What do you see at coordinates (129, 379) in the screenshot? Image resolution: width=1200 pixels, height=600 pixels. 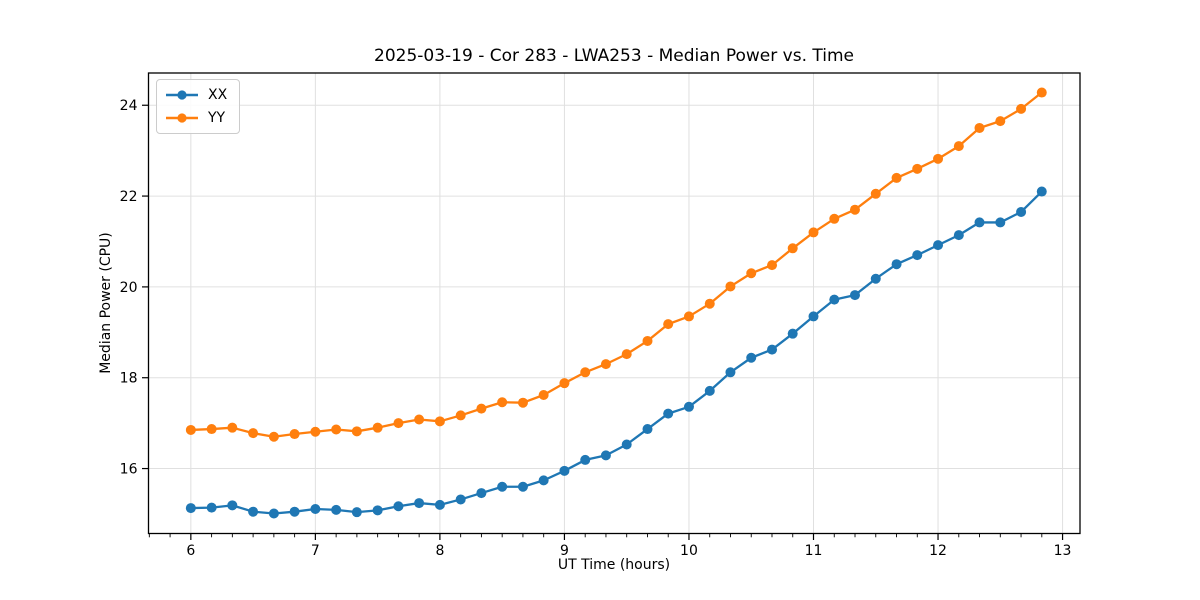 I see `y-tick-label: 18` at bounding box center [129, 379].